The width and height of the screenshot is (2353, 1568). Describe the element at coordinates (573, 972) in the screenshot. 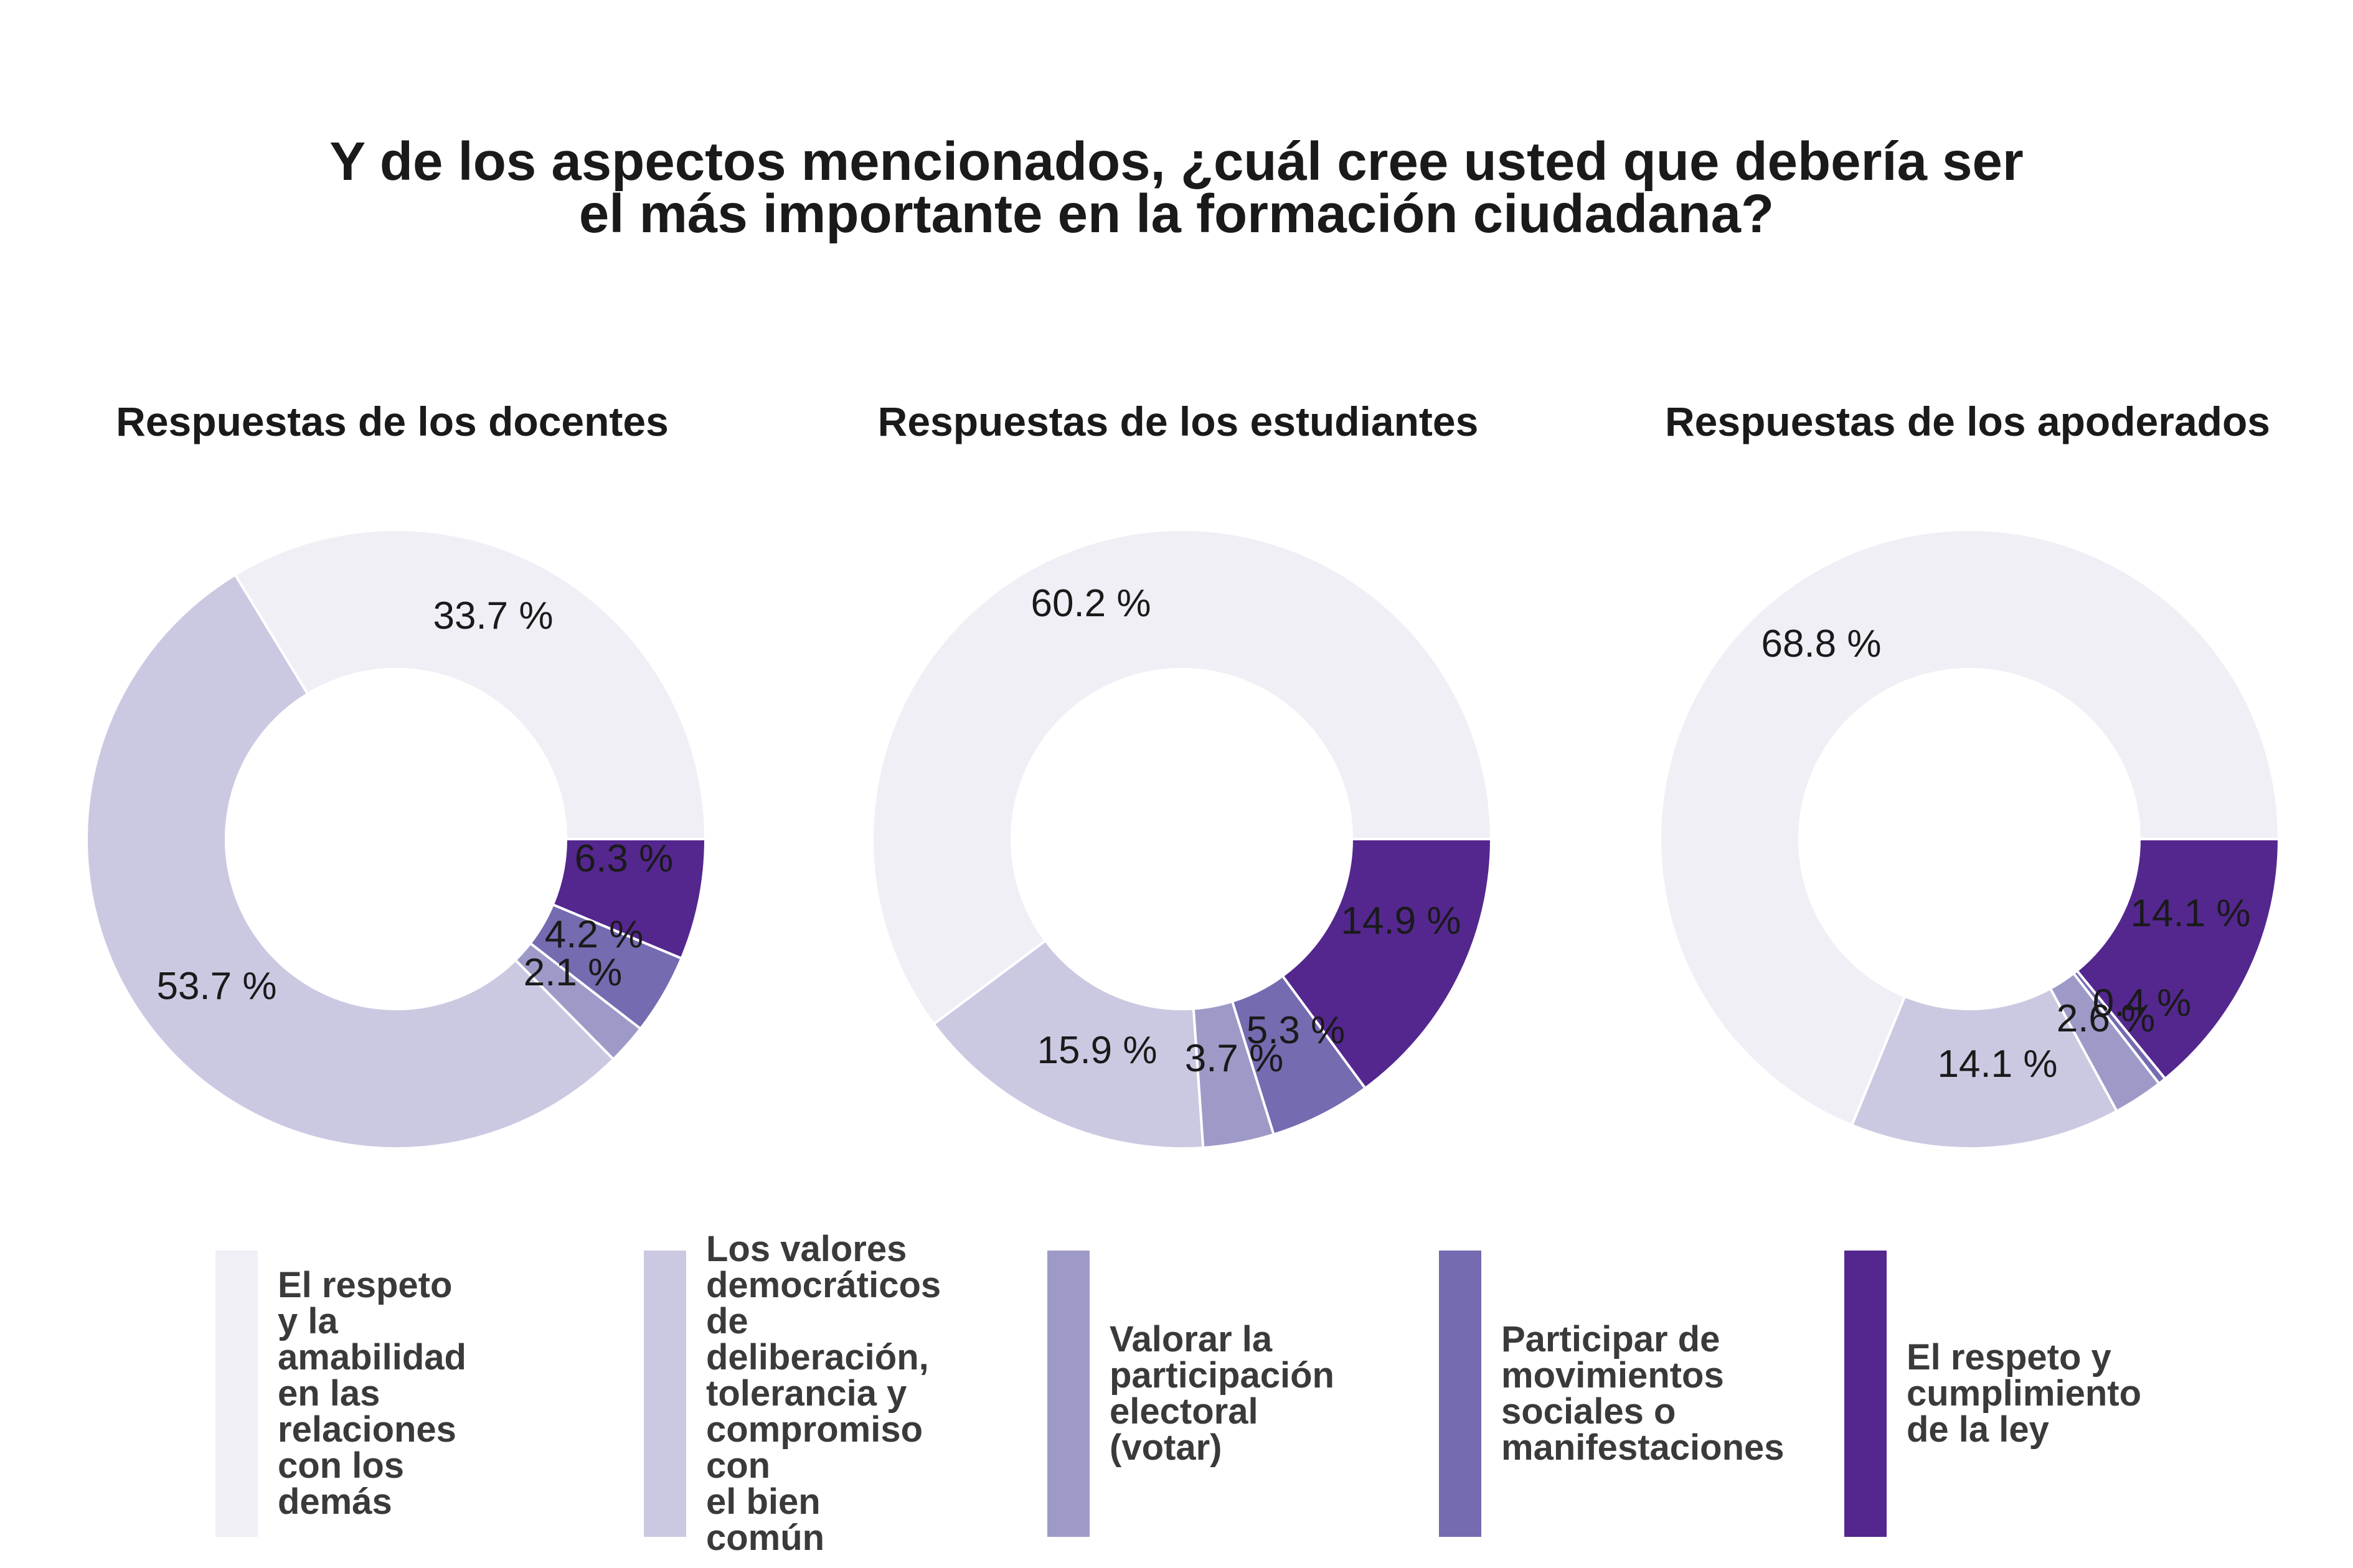

I see `slice-label: 2.1 %` at that location.